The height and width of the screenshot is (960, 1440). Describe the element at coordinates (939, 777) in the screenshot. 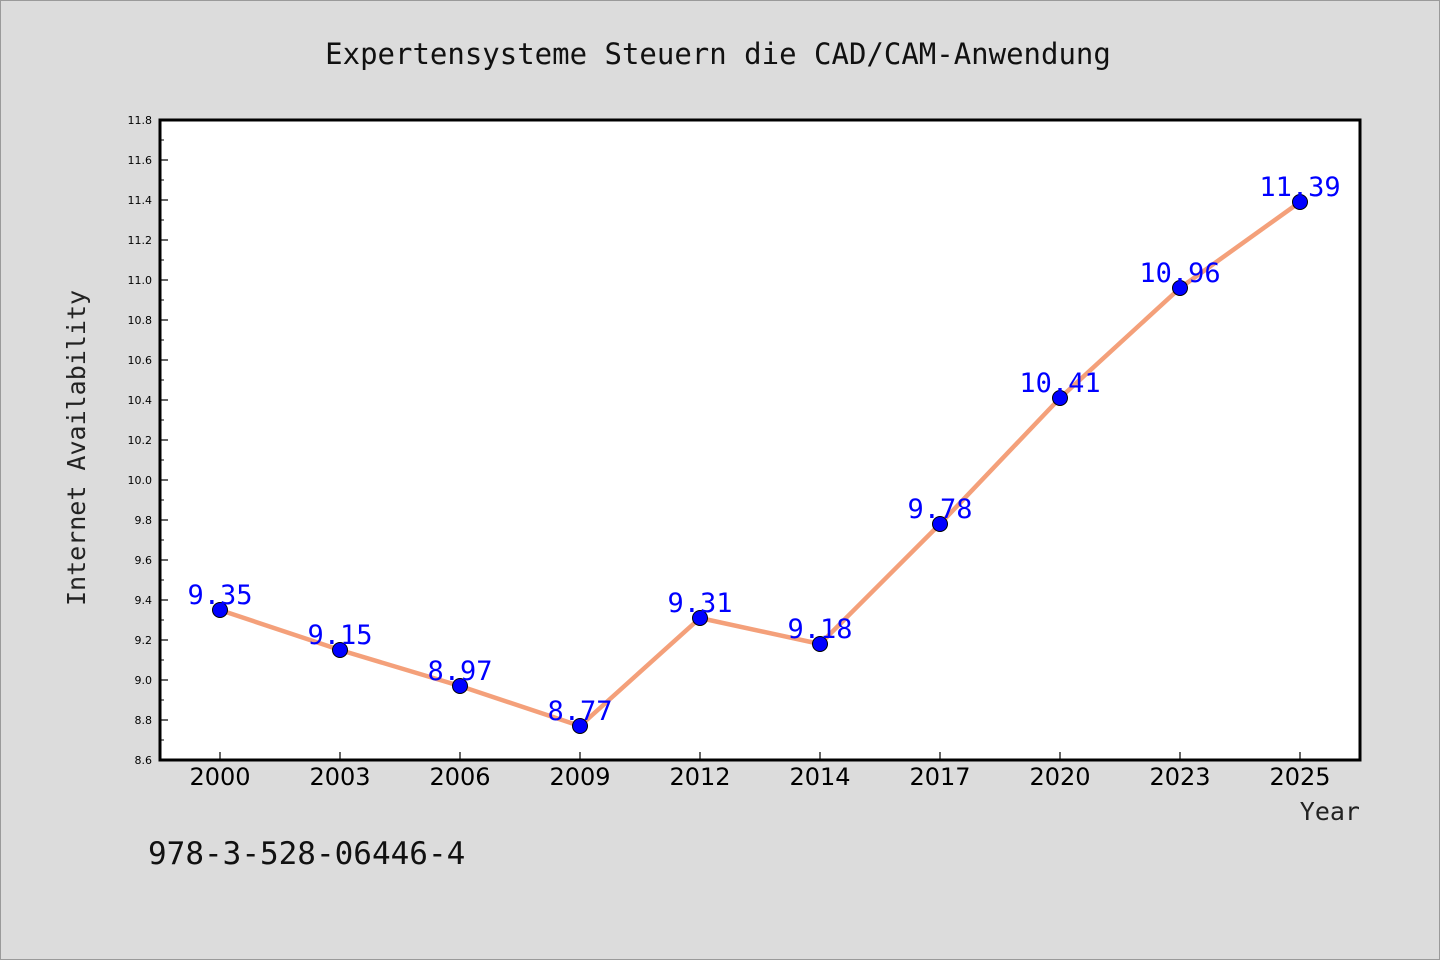

I see `x-tick-label: 2017` at that location.